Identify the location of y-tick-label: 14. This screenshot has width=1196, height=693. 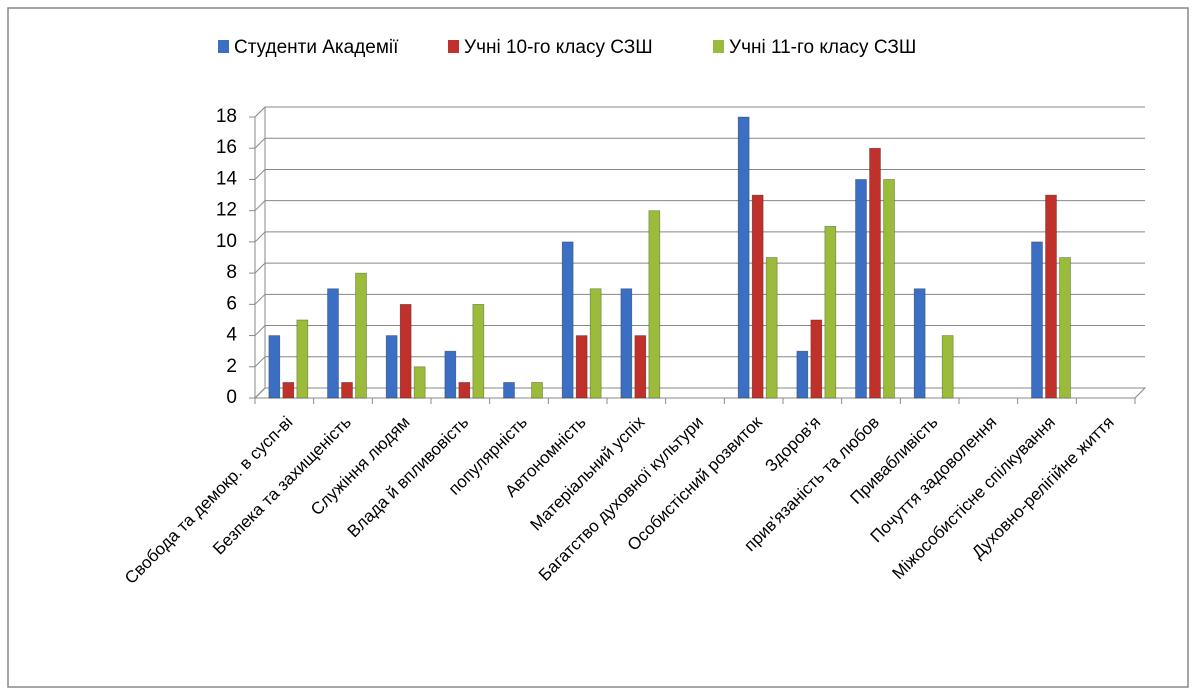
(227, 178).